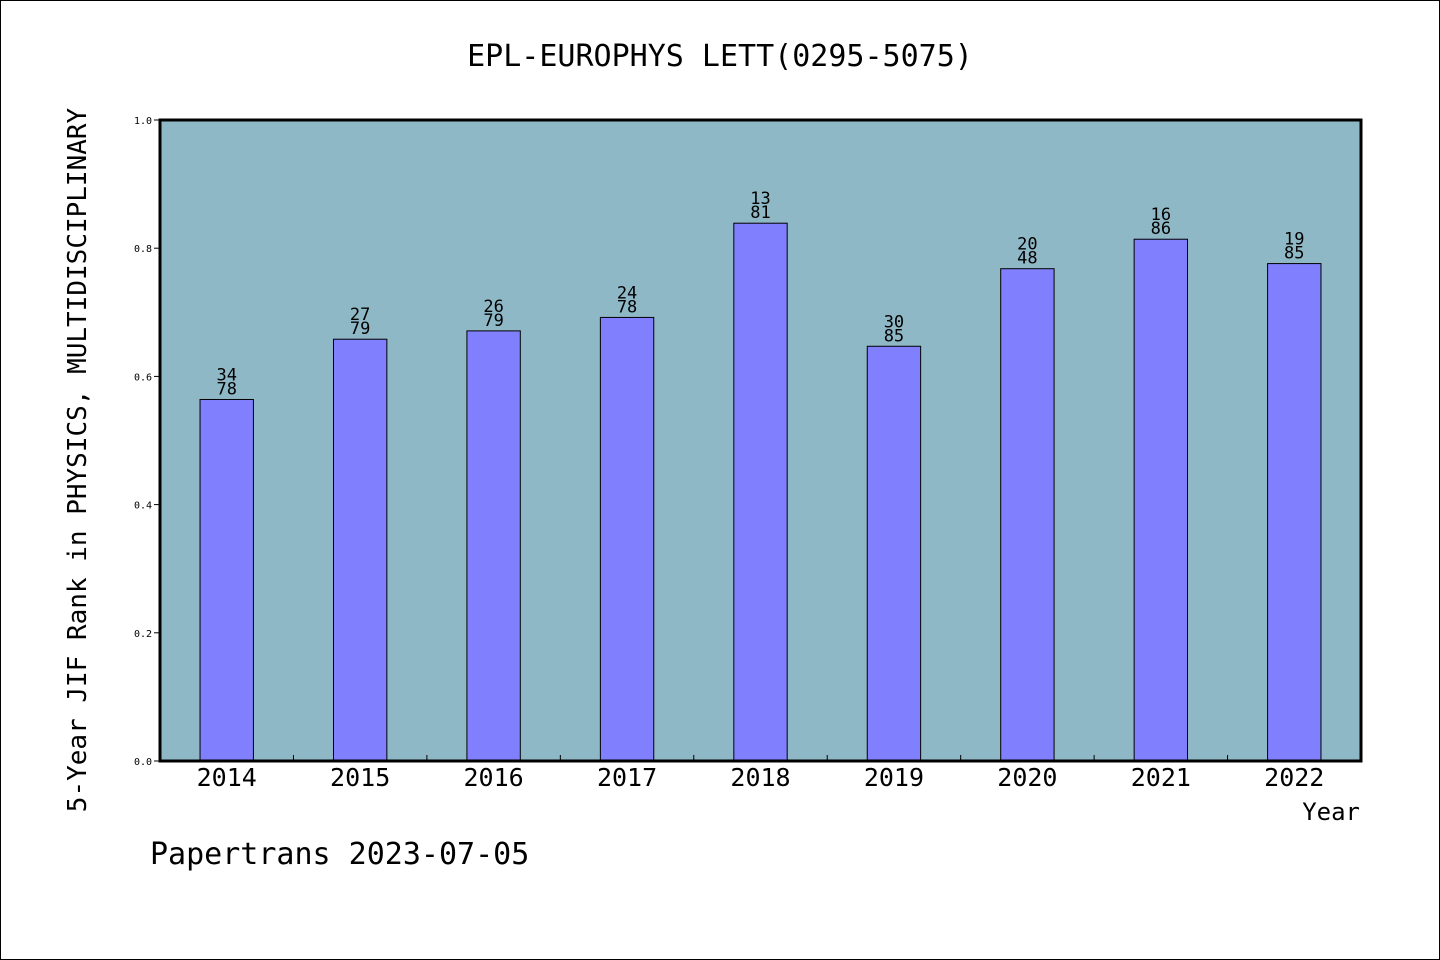  What do you see at coordinates (760, 777) in the screenshot?
I see `x-tick-label: 2018` at bounding box center [760, 777].